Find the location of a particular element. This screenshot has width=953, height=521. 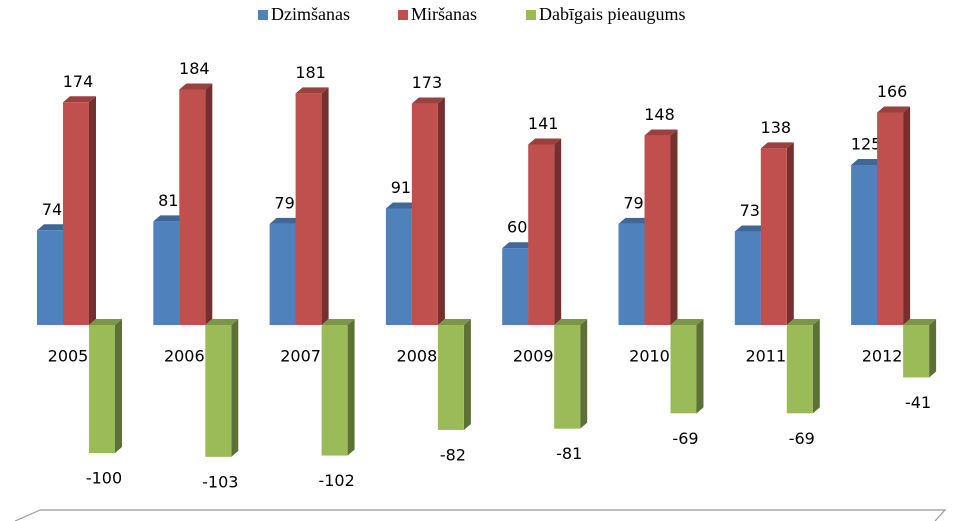

value-label: -103 is located at coordinates (220, 481).